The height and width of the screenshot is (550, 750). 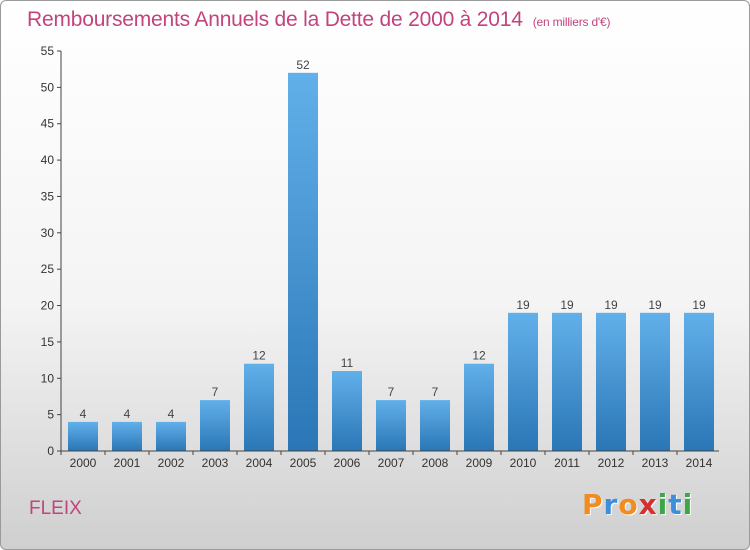 What do you see at coordinates (593, 504) in the screenshot?
I see `logo-letter: P` at bounding box center [593, 504].